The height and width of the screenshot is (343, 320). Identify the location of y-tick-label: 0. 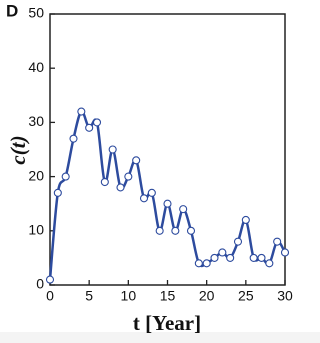
(40, 284).